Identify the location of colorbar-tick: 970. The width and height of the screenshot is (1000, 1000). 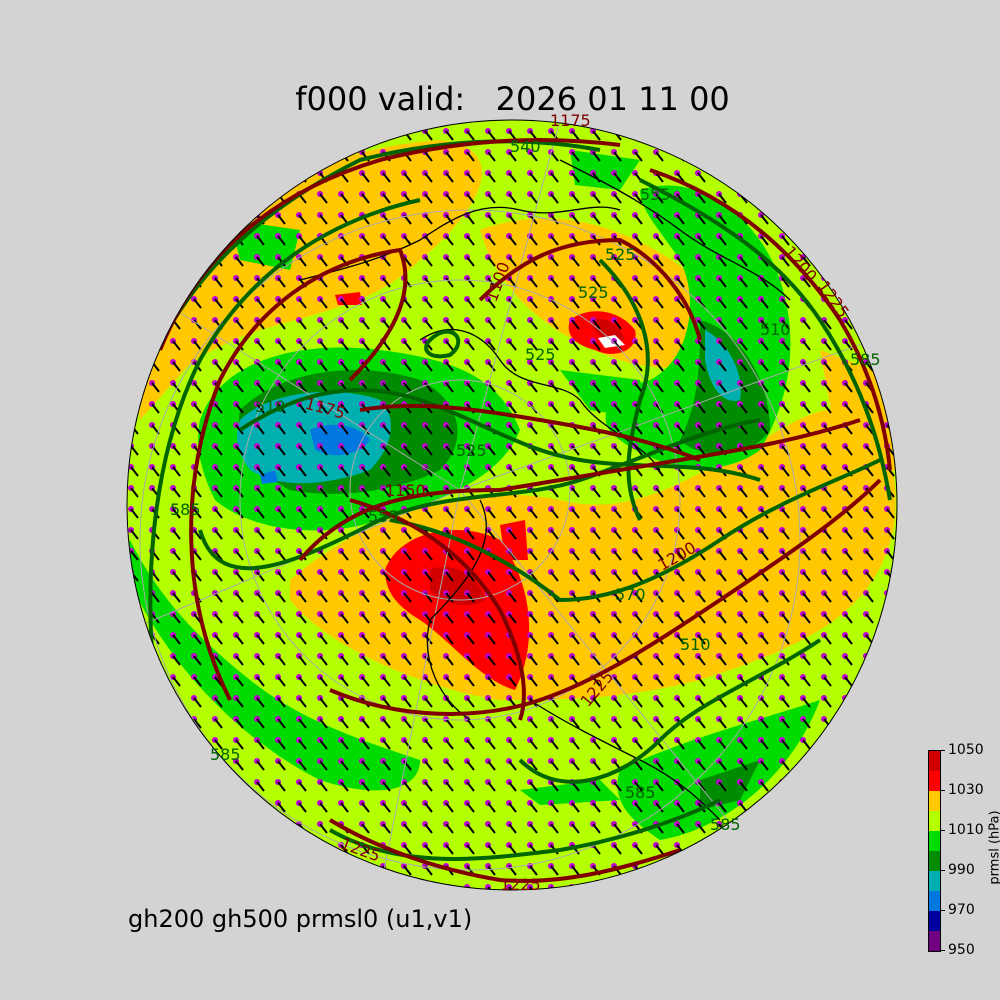
(957, 910).